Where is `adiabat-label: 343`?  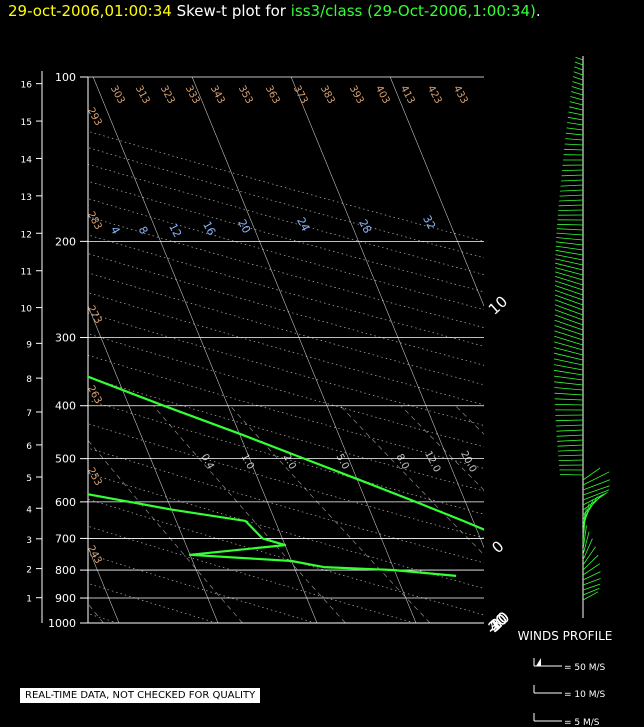 adiabat-label: 343 is located at coordinates (217, 95).